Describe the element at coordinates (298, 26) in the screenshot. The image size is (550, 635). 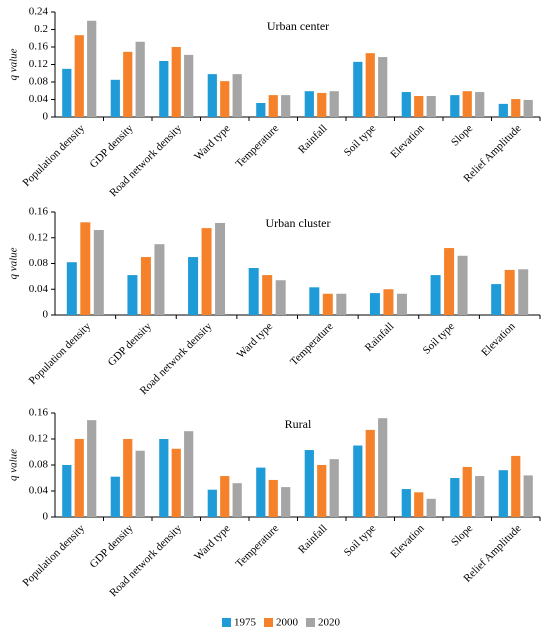
I see `chart-title: Urban center` at that location.